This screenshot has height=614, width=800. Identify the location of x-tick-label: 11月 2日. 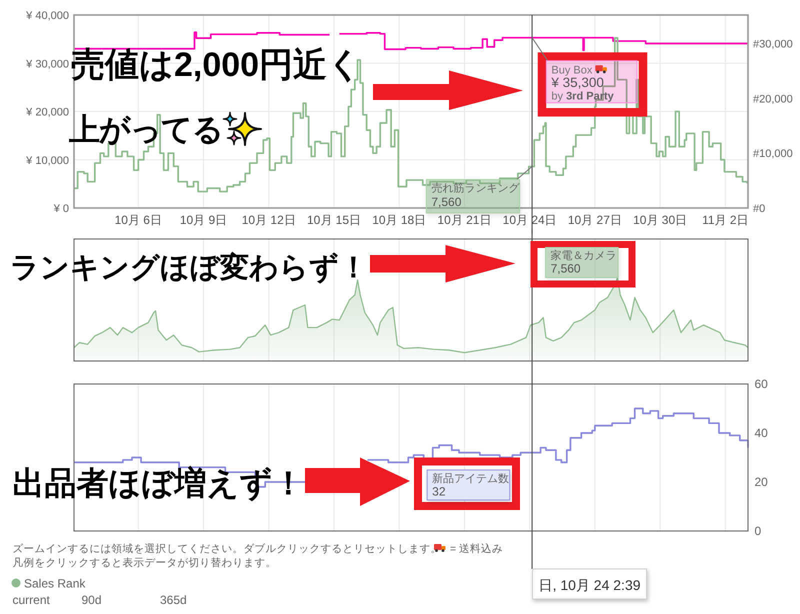
(725, 220).